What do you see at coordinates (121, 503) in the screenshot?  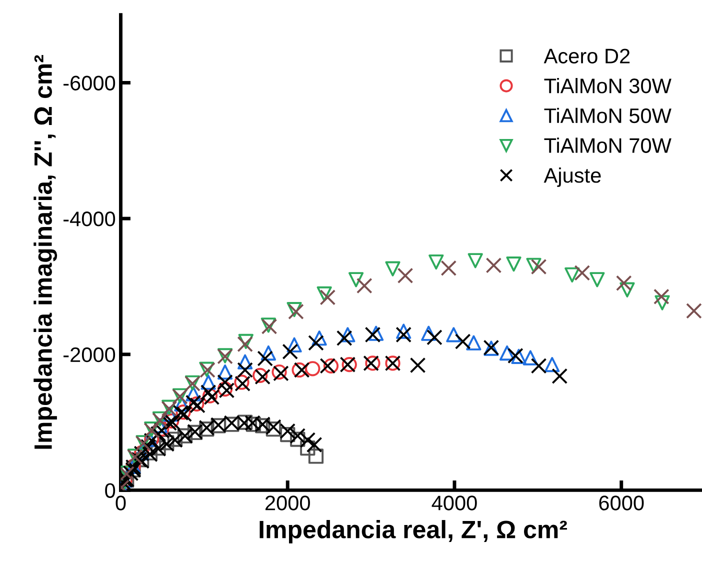 I see `x-tick-label: 0` at bounding box center [121, 503].